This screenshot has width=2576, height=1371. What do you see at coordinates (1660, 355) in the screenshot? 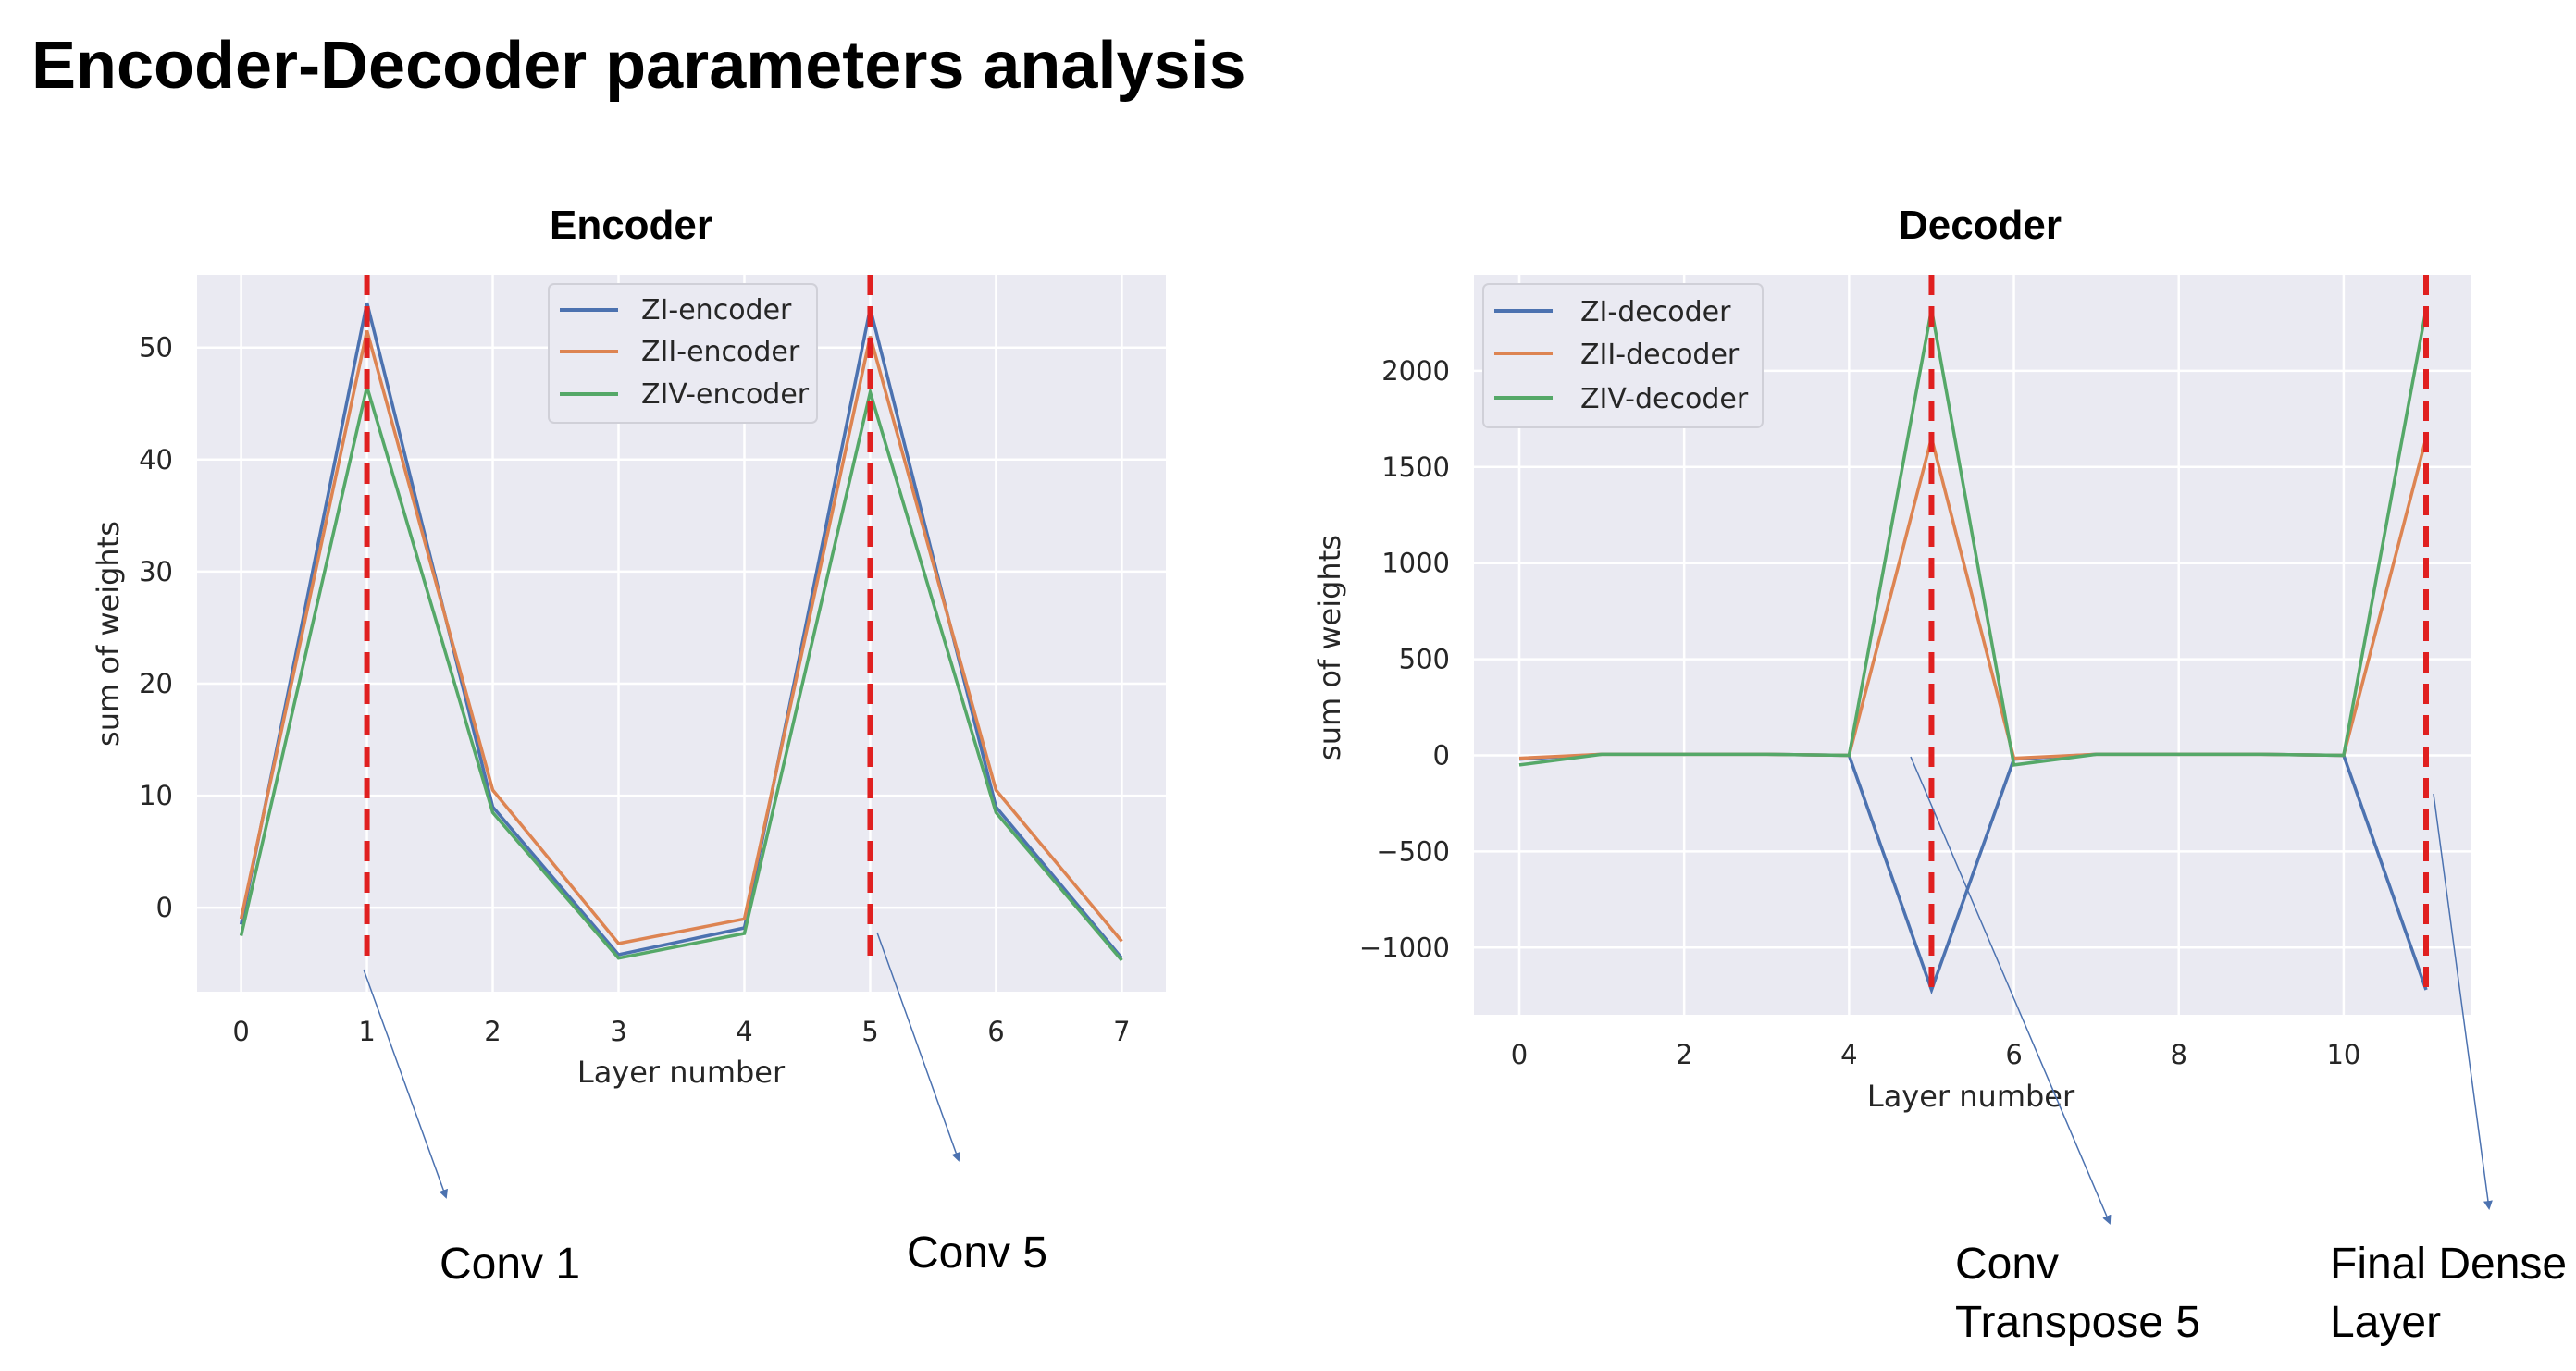
I see `decoder-legend-label: ZII-decoder` at bounding box center [1660, 355].